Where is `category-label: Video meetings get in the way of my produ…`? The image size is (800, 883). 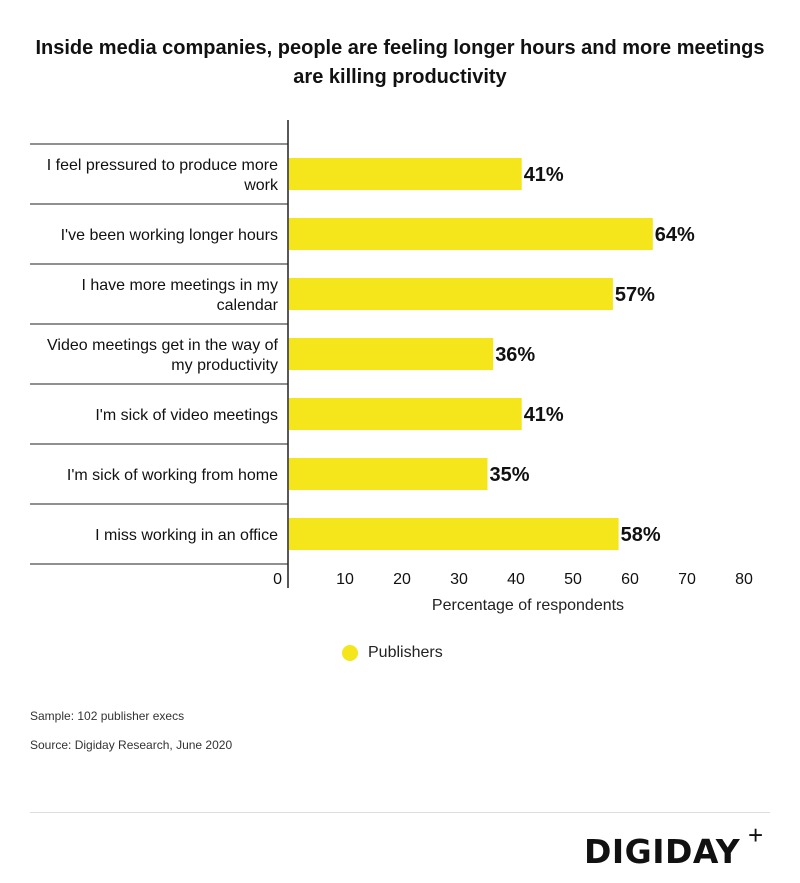
category-label: Video meetings get in the way of my produ… is located at coordinates (163, 355).